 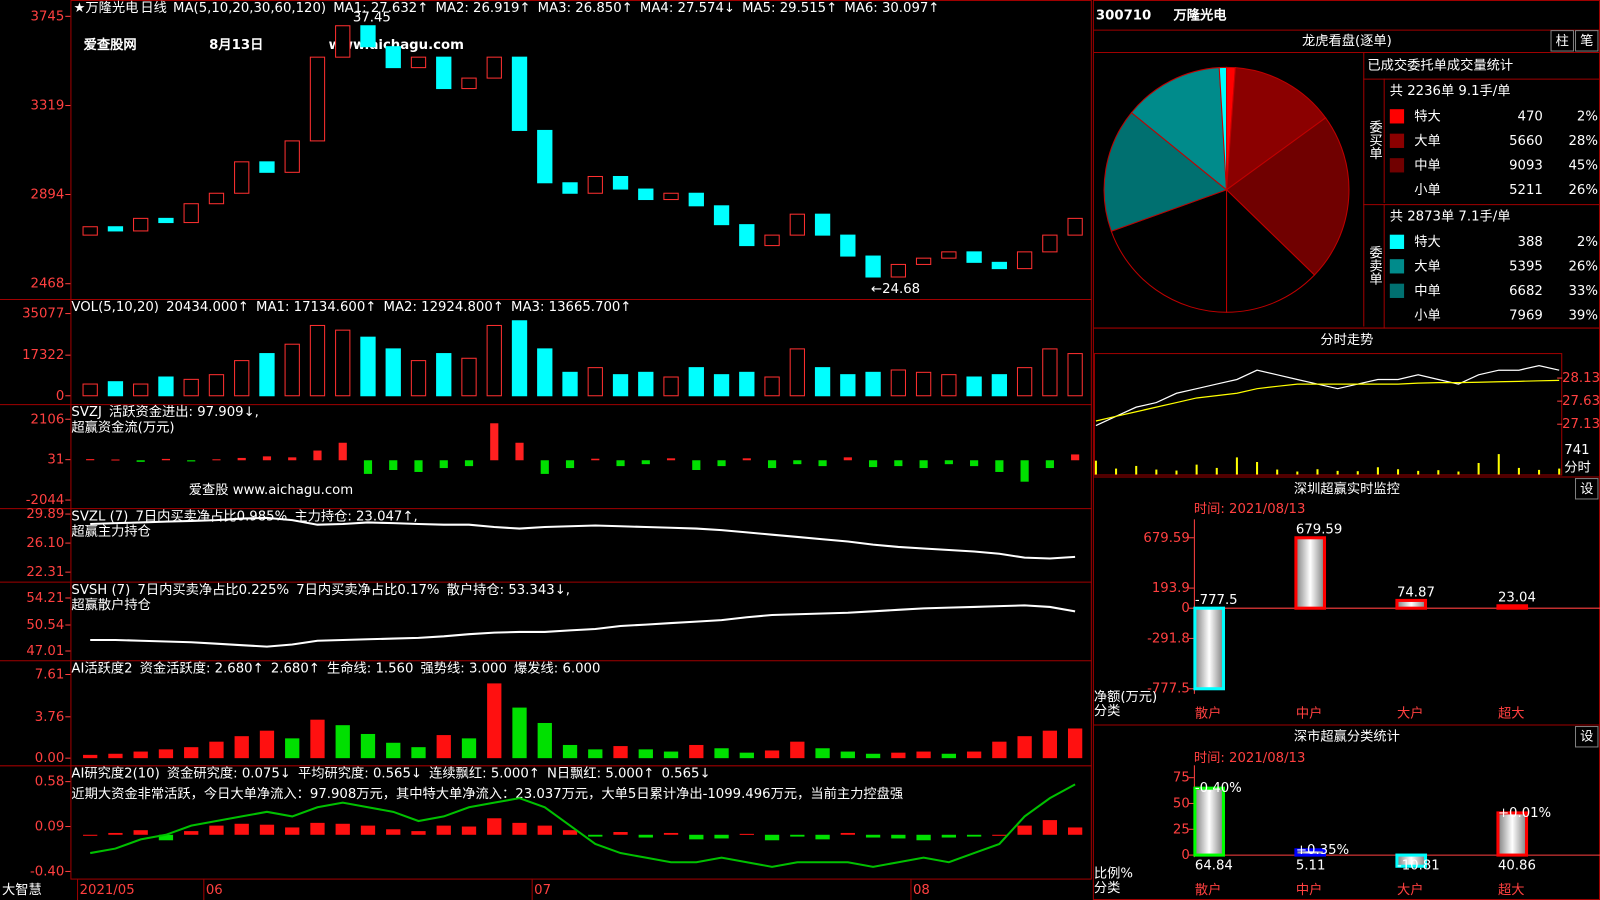 I want to click on stock-title: 万隆光电, so click(x=1199, y=14).